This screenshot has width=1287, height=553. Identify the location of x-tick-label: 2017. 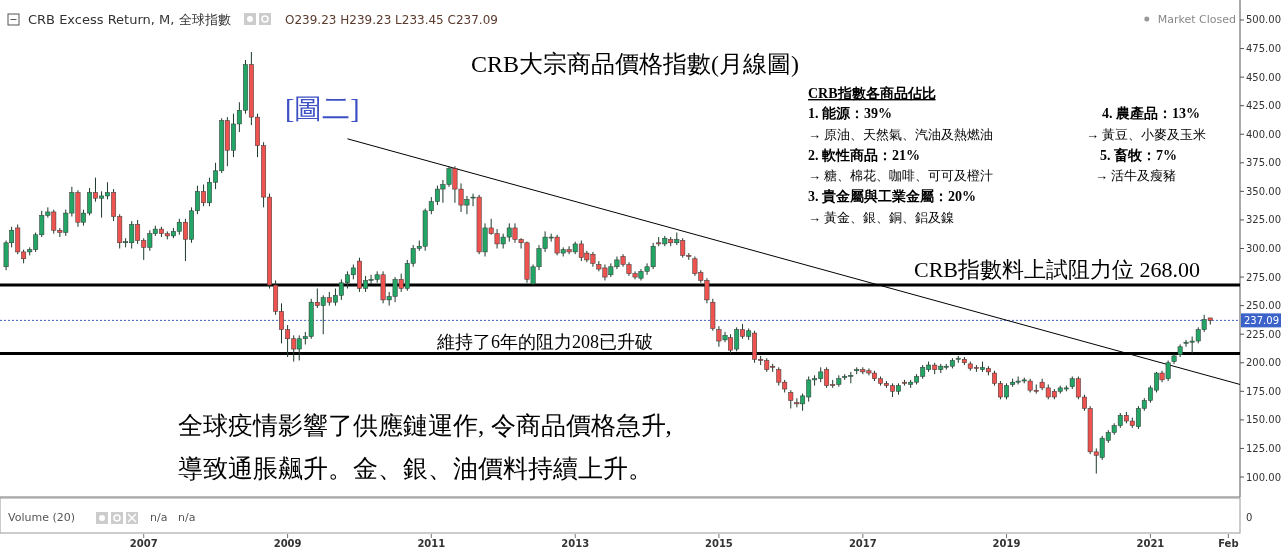
(862, 543).